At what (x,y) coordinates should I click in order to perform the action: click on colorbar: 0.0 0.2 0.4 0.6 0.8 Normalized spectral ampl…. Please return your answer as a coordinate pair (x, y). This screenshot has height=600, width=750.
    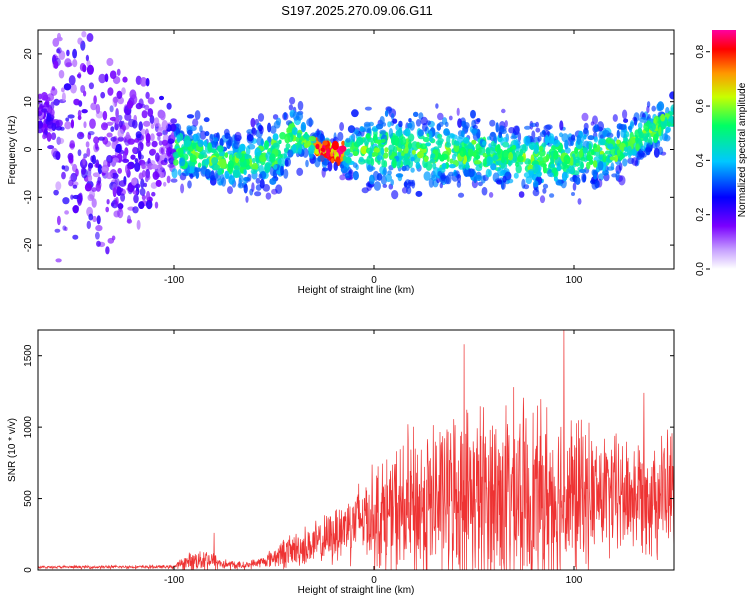
    Looking at the image, I should click on (721, 153).